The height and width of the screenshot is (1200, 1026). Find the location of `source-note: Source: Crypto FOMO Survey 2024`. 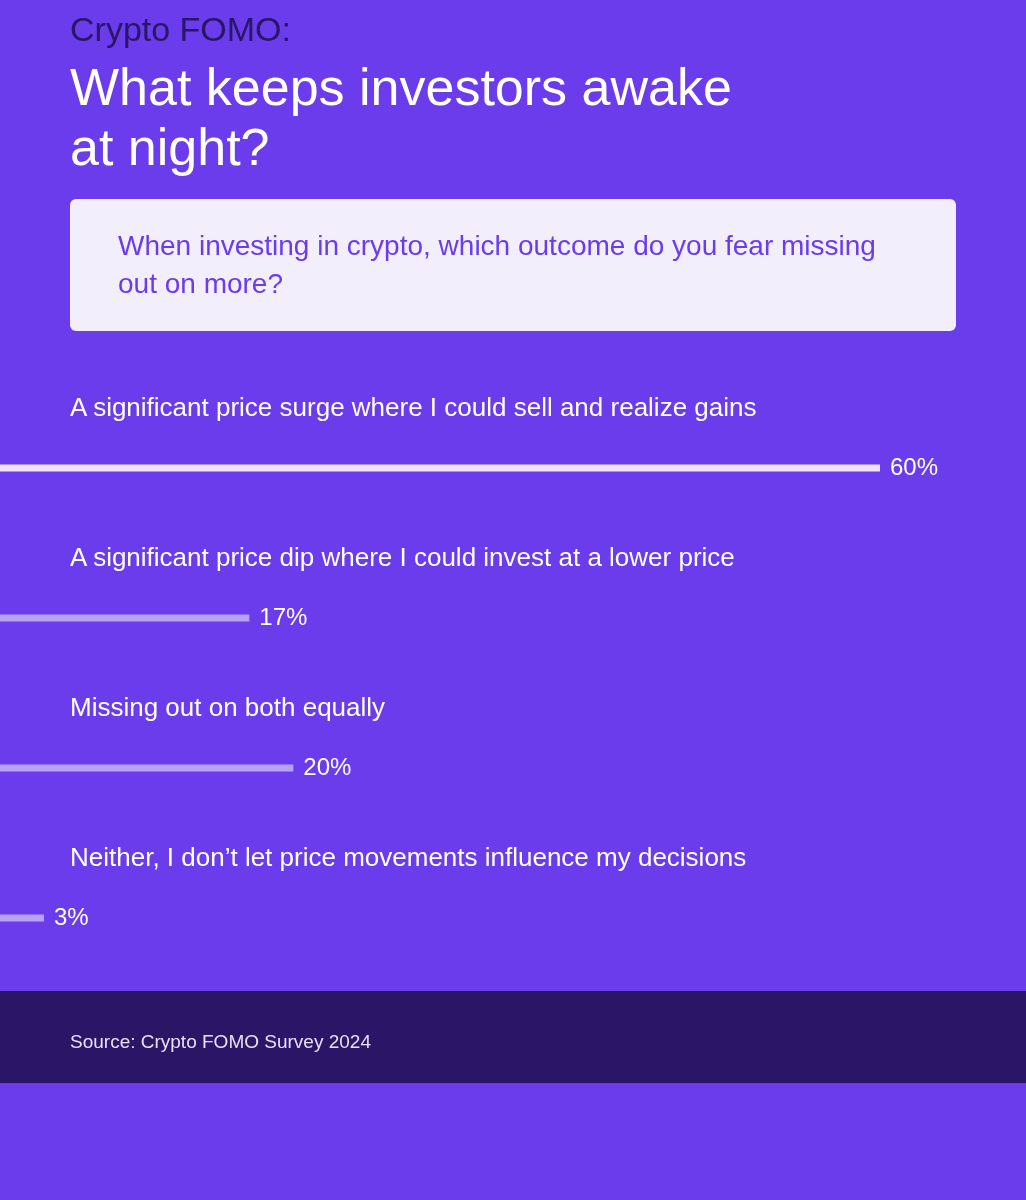

source-note: Source: Crypto FOMO Survey 2024 is located at coordinates (513, 1037).